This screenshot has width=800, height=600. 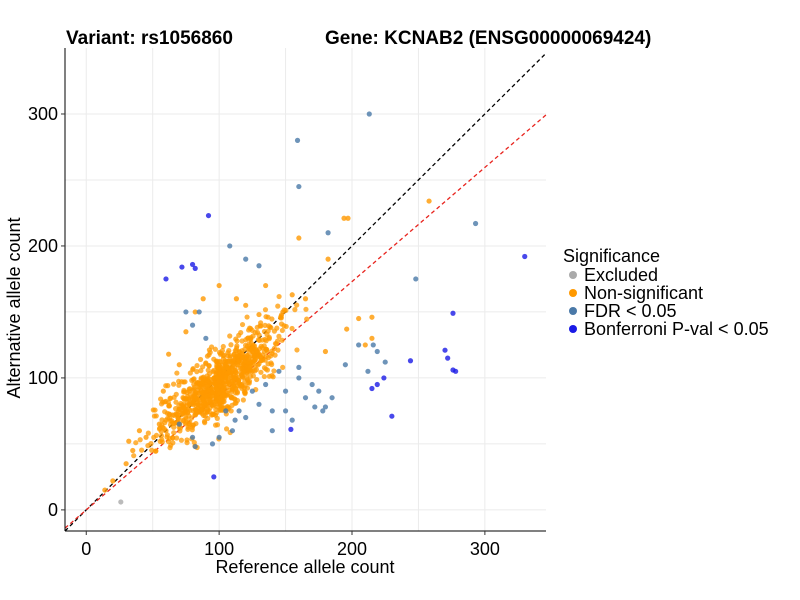 What do you see at coordinates (676, 329) in the screenshot?
I see `legend-label: Bonferroni P-val < 0.05` at bounding box center [676, 329].